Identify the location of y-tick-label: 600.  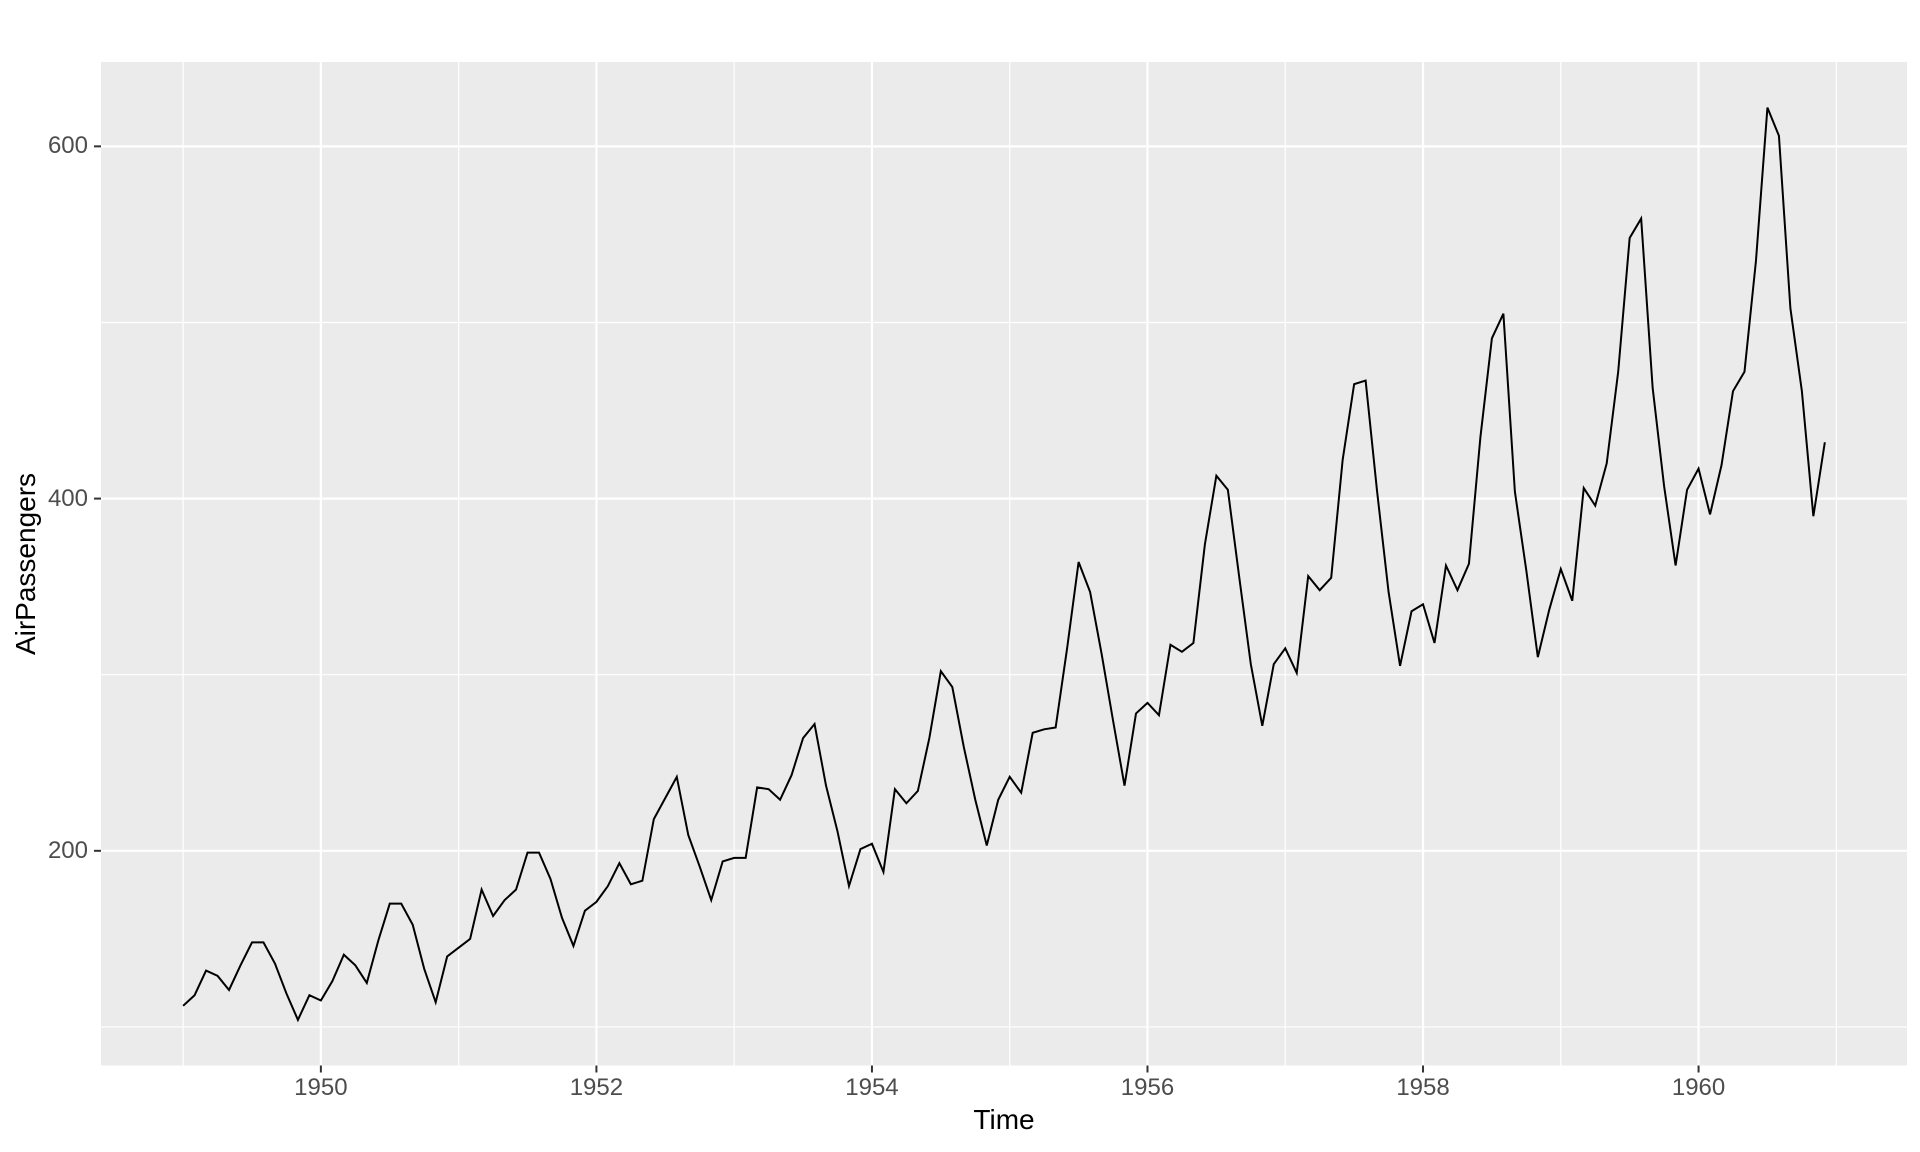
(67, 146).